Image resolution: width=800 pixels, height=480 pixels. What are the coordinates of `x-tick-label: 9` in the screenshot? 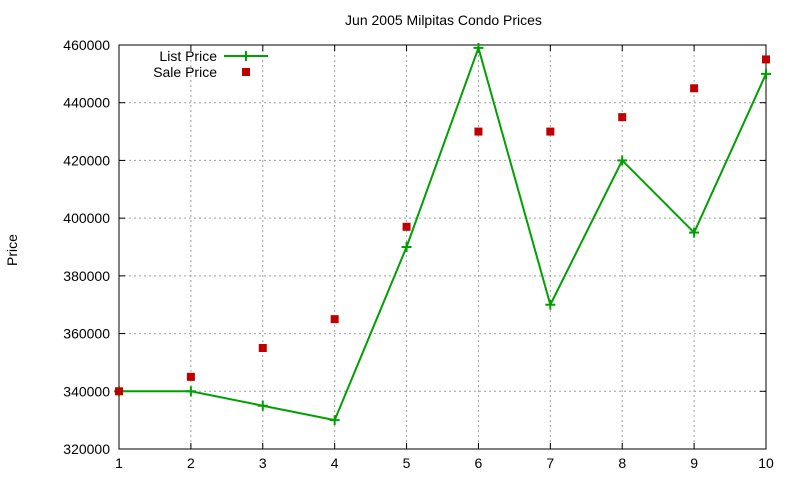 It's located at (694, 463).